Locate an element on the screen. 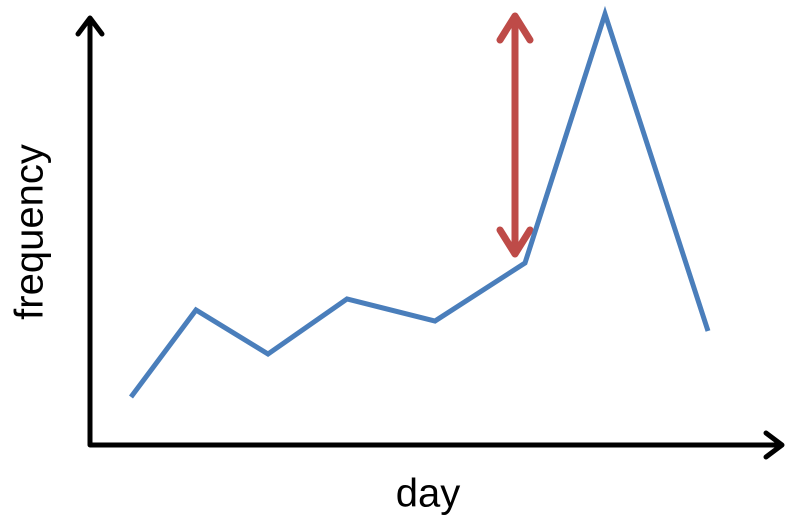 The height and width of the screenshot is (520, 786). y-axis-arrow is located at coordinates (90, 26).